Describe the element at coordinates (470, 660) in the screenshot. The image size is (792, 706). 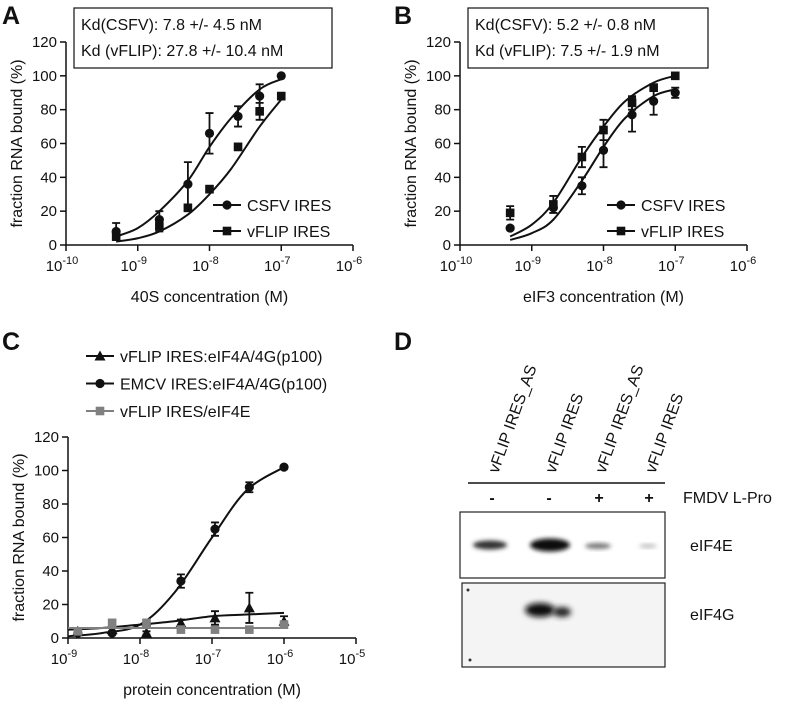
I see `speck` at that location.